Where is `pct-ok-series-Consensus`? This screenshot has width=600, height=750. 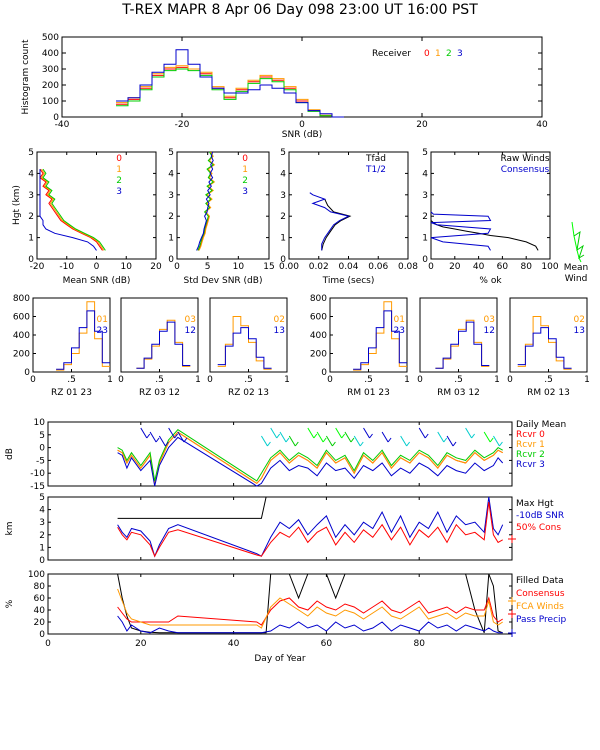 pct-ok-series-Consensus is located at coordinates (461, 231).